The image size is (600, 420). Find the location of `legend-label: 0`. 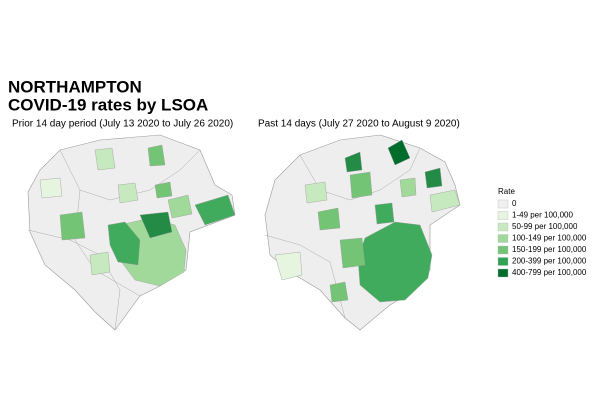

legend-label: 0 is located at coordinates (514, 203).